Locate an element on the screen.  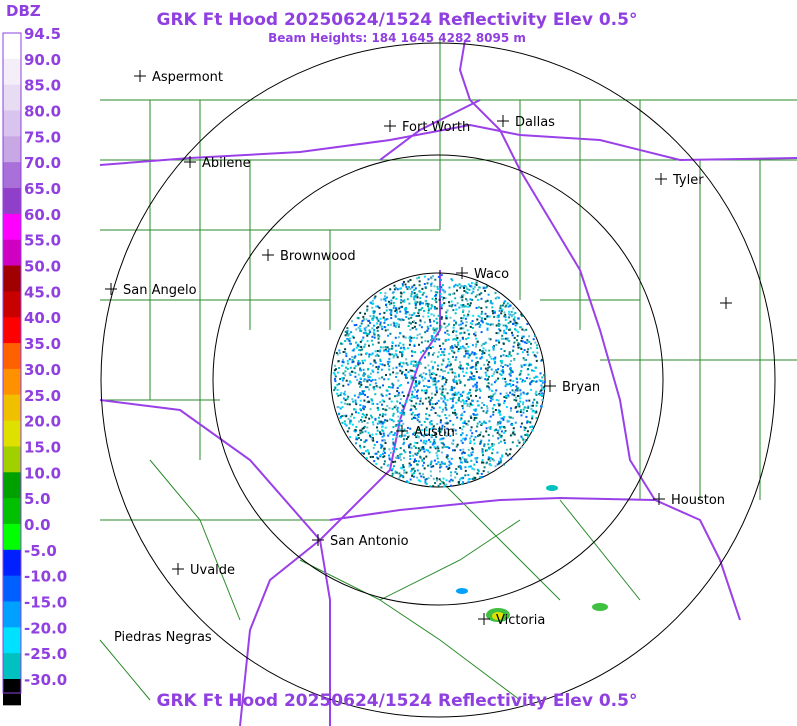
legend-label: 90.0 is located at coordinates (42, 60).